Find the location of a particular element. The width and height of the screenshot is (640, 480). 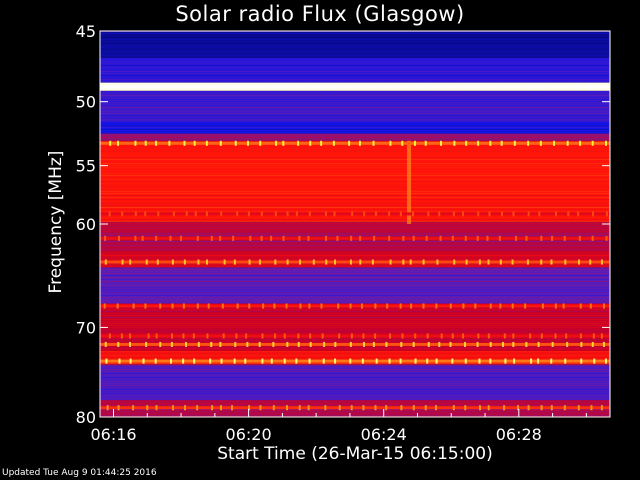

y-tick-label: 80 is located at coordinates (86, 417).